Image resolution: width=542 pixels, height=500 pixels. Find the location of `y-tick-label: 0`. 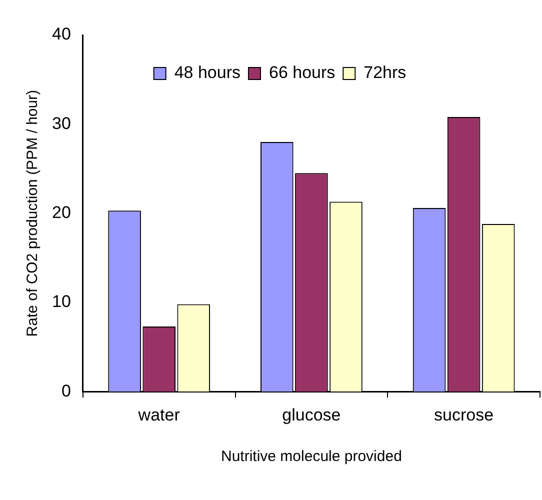

y-tick-label: 0 is located at coordinates (66, 390).